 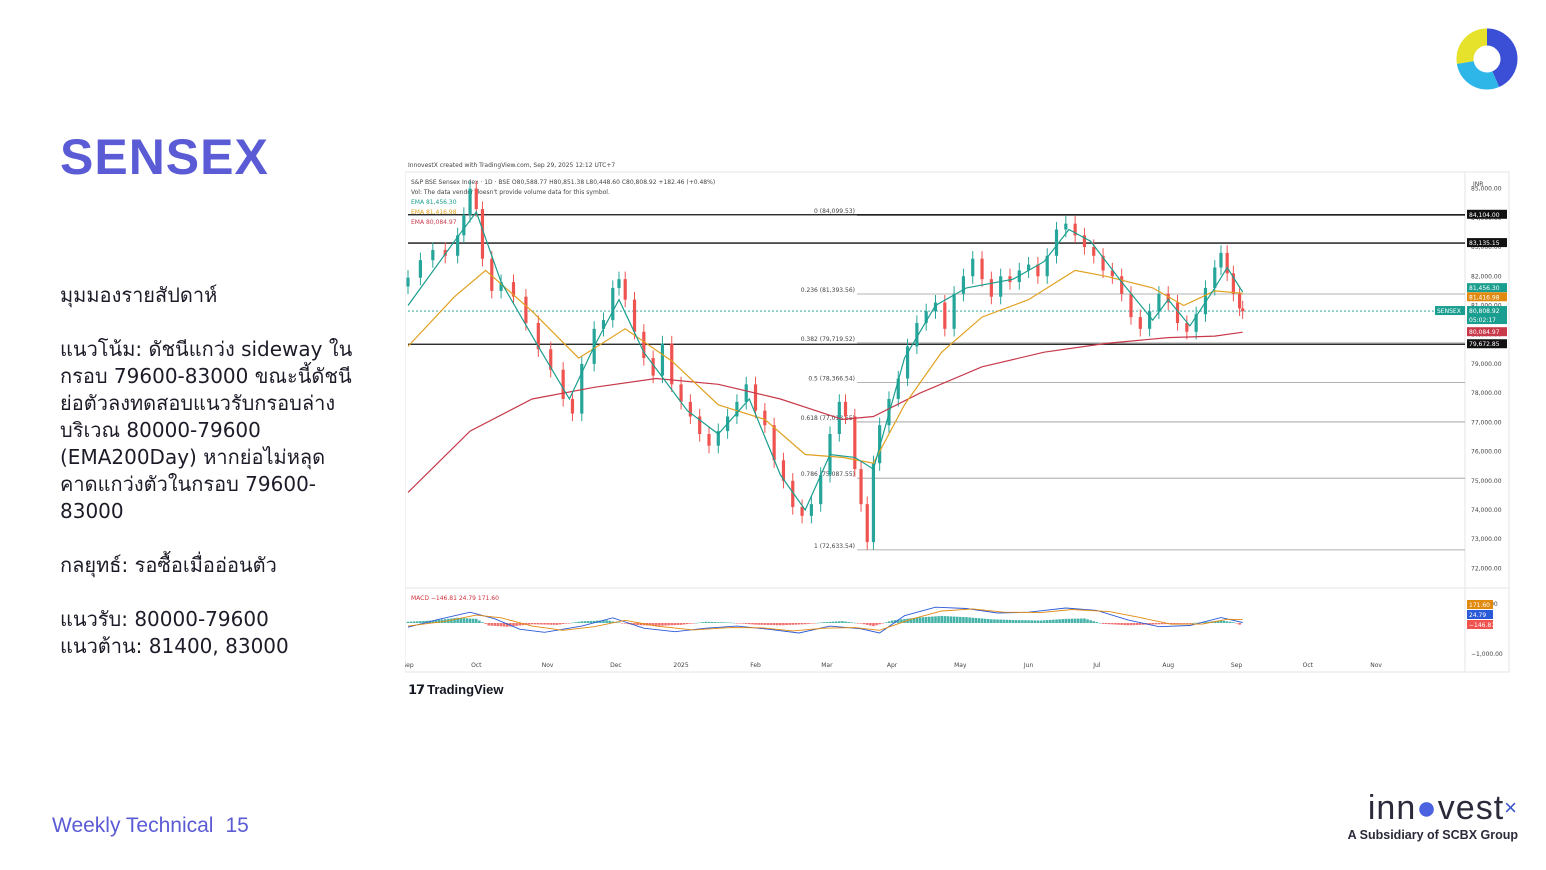 What do you see at coordinates (409, 665) in the screenshot?
I see `x-tick-label: Sep` at bounding box center [409, 665].